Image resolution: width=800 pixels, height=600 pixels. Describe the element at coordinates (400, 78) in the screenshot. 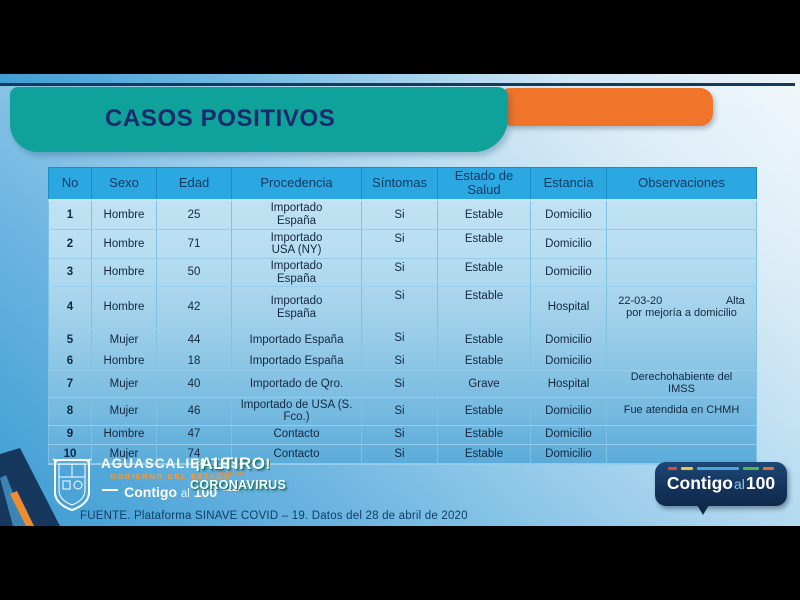

I see `top-gradient-strip` at that location.